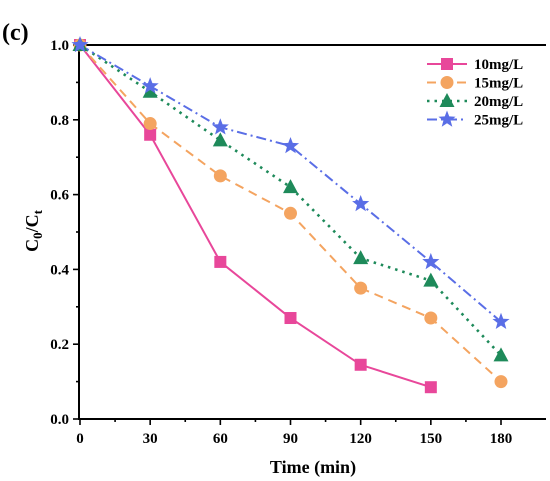  Describe the element at coordinates (360, 439) in the screenshot. I see `x-tick-label: 120` at that location.